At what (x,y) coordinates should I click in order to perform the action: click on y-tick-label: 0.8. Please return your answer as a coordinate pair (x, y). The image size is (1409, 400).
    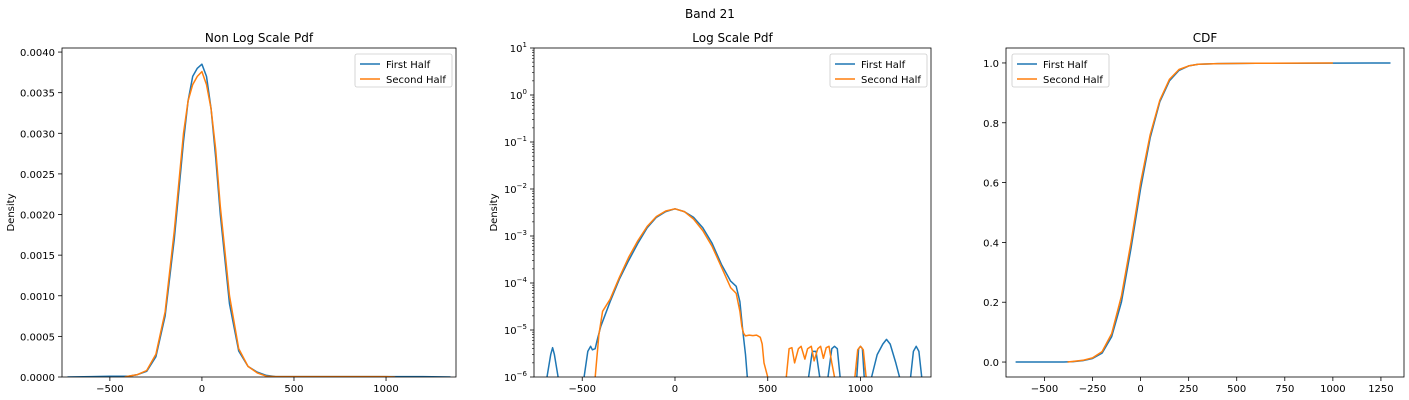
    Looking at the image, I should click on (991, 124).